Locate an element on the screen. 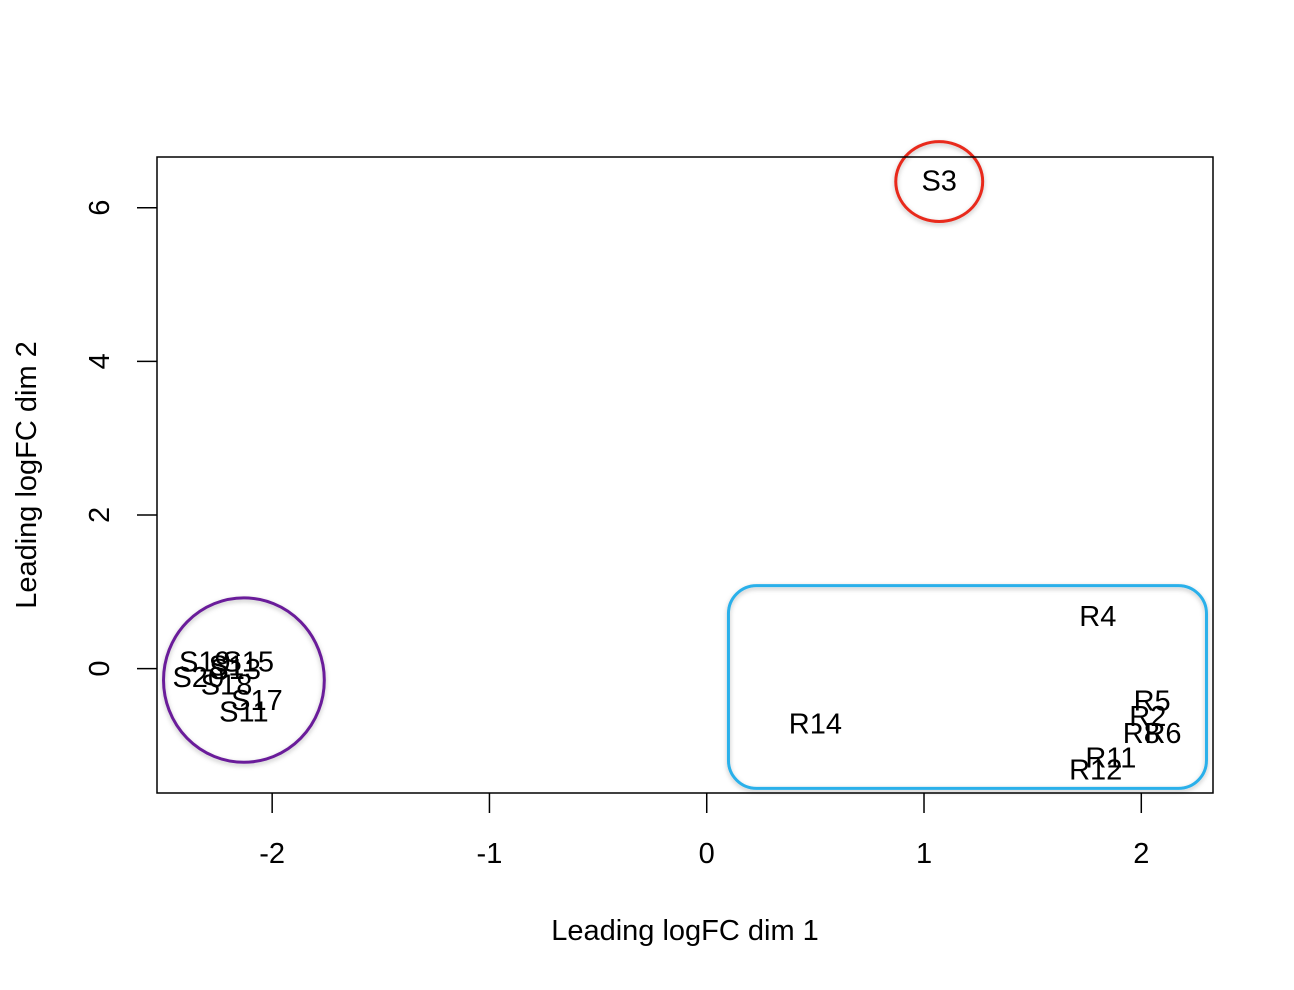 This screenshot has height=990, width=1294. point-label: S20 is located at coordinates (198, 678).